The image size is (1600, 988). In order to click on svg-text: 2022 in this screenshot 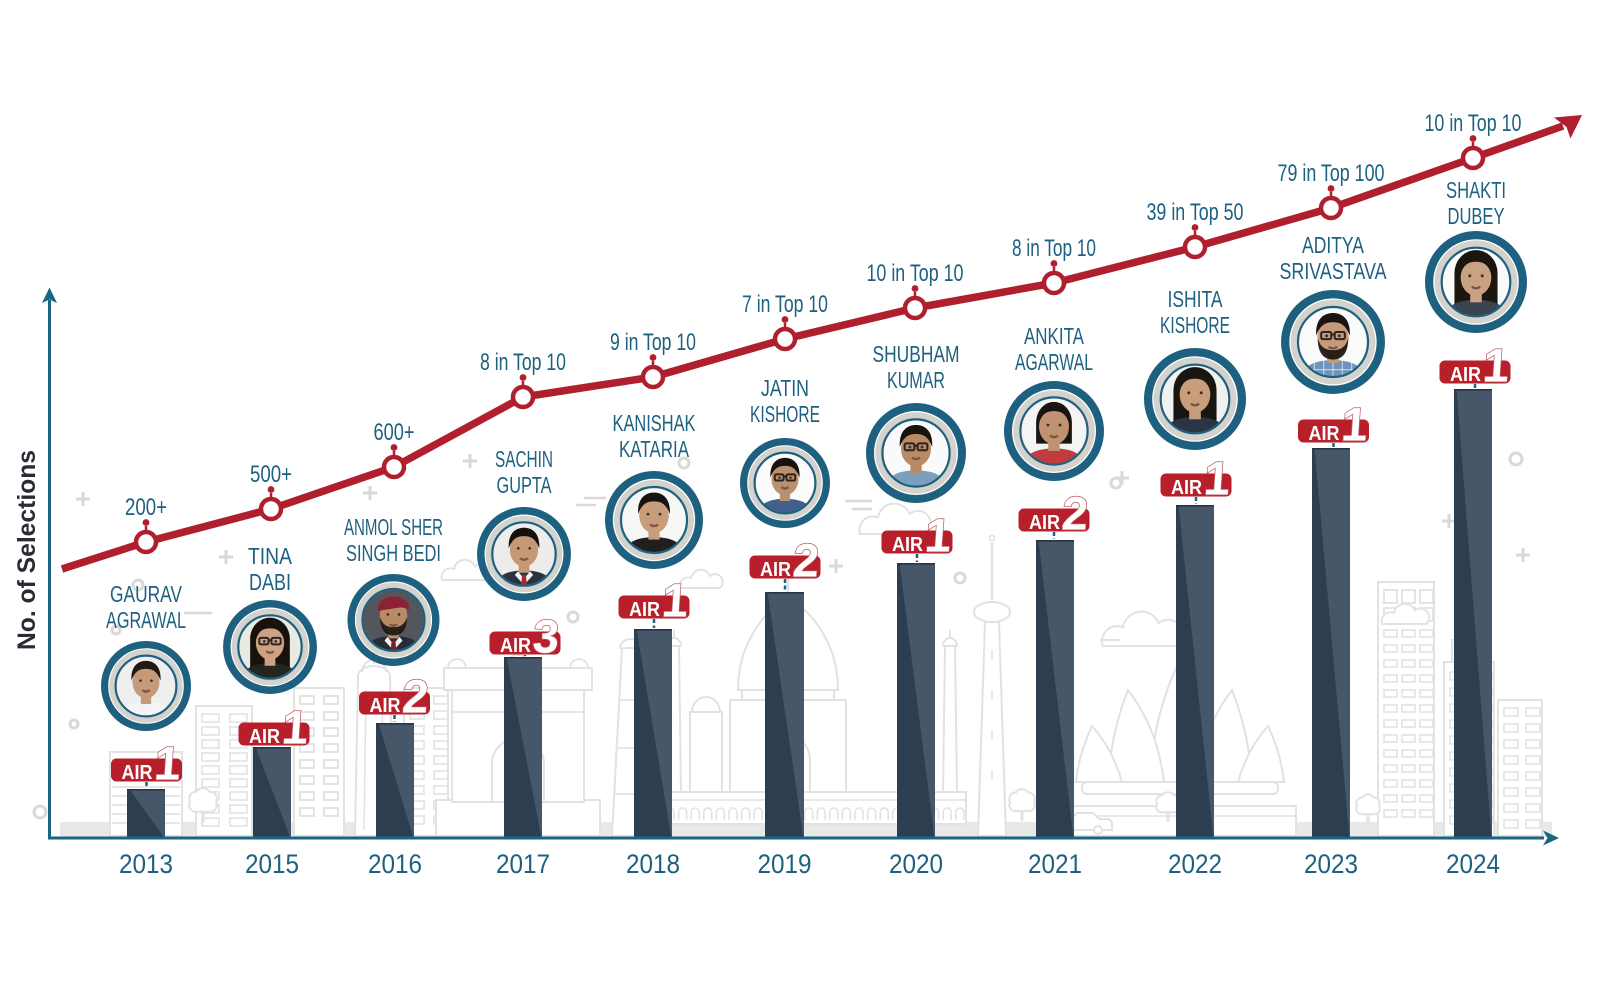, I will do `click(1195, 864)`.